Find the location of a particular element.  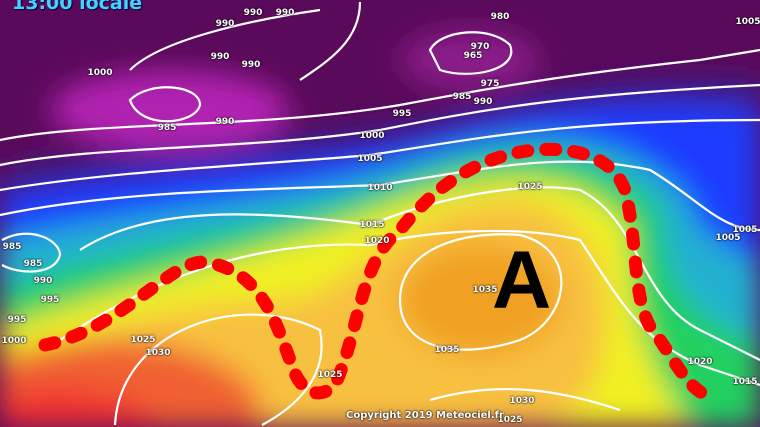

isobar-label: 980 is located at coordinates (500, 17).